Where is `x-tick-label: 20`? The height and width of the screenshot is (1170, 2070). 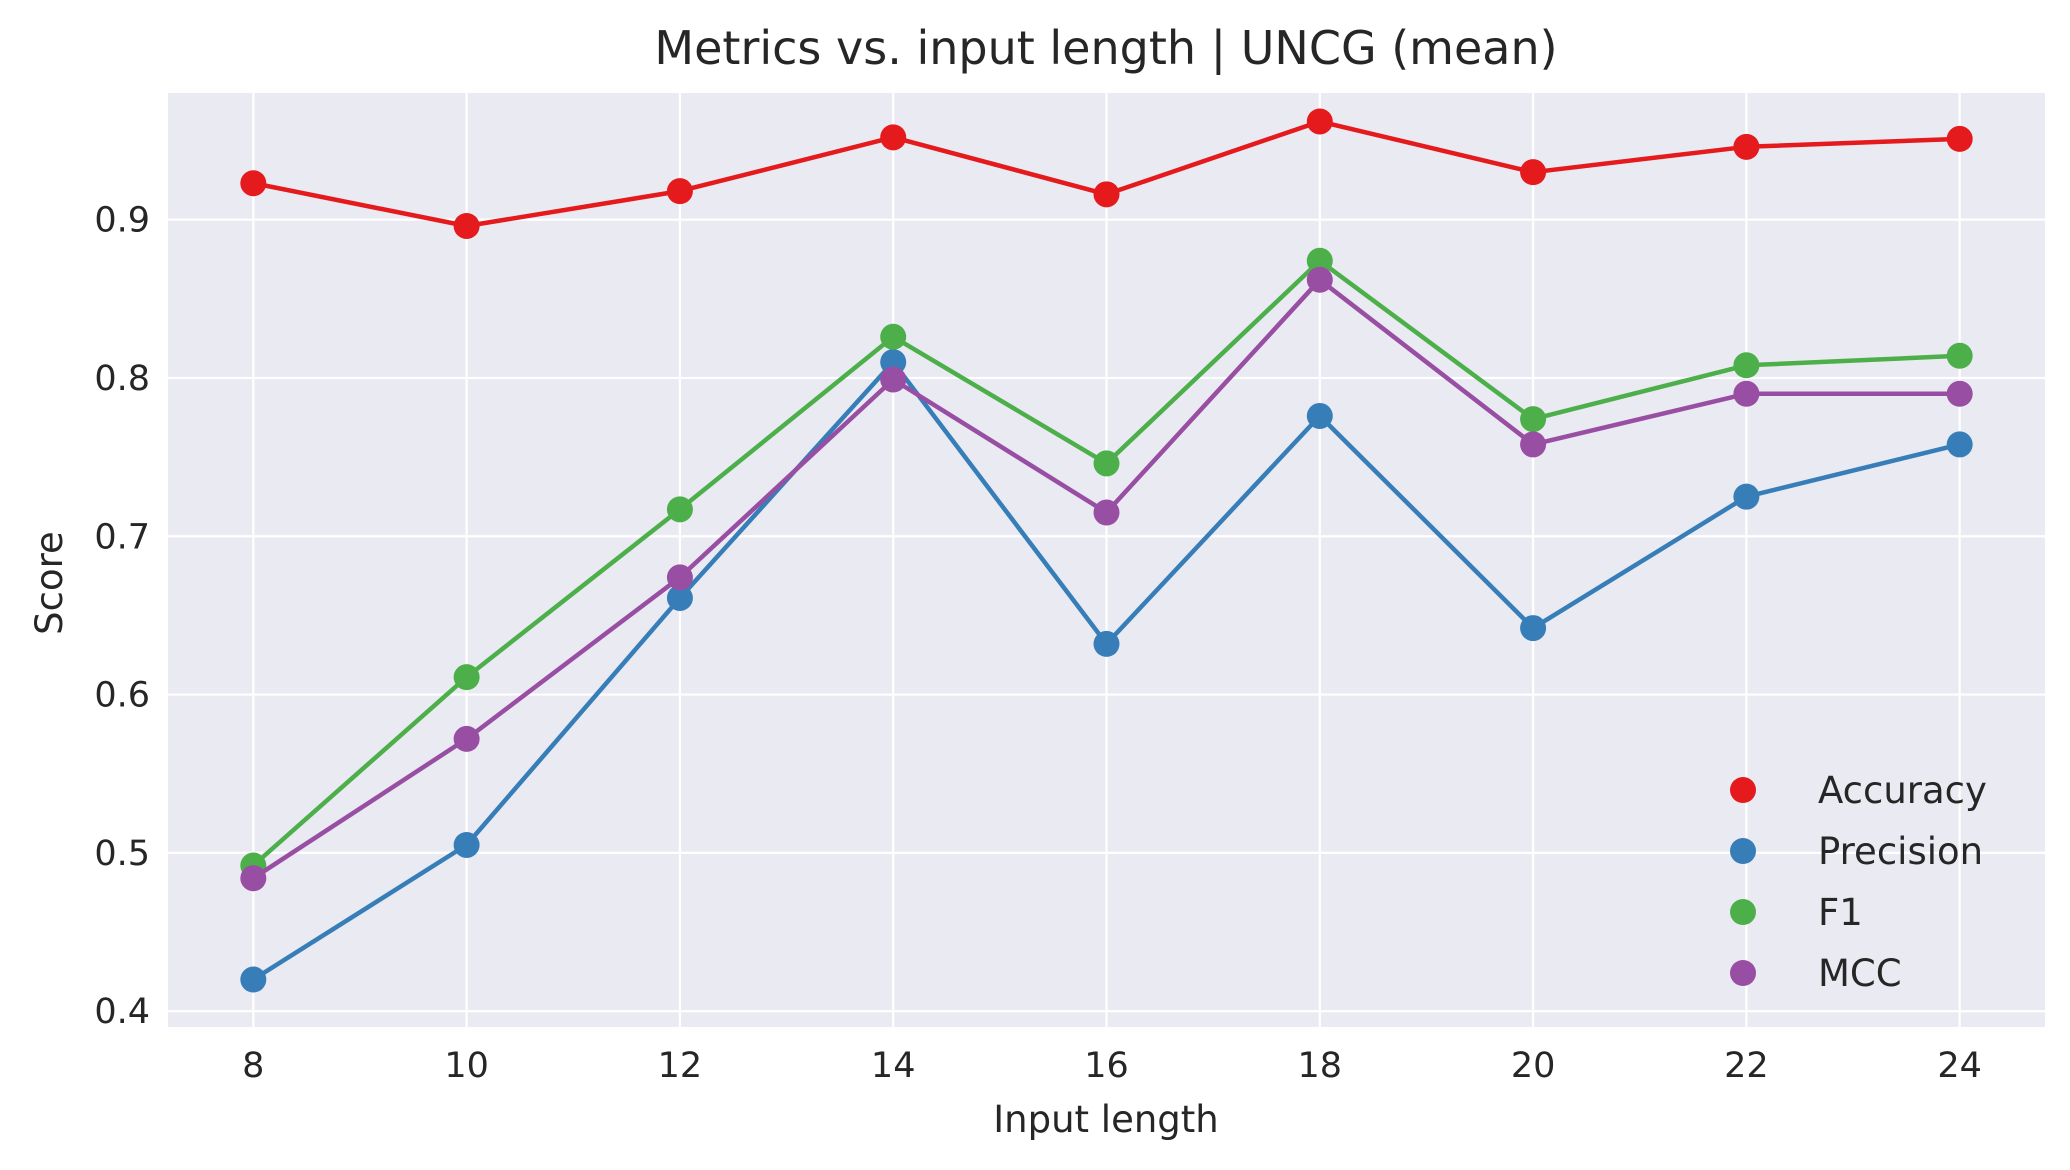
x-tick-label: 20 is located at coordinates (1533, 1066).